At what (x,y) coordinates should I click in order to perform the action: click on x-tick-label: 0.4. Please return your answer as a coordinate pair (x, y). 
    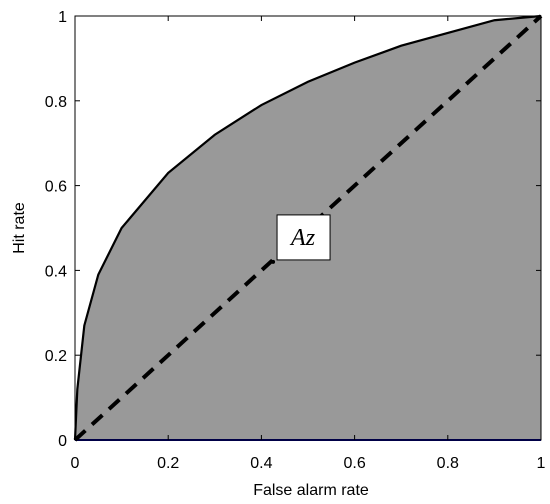
    Looking at the image, I should click on (261, 463).